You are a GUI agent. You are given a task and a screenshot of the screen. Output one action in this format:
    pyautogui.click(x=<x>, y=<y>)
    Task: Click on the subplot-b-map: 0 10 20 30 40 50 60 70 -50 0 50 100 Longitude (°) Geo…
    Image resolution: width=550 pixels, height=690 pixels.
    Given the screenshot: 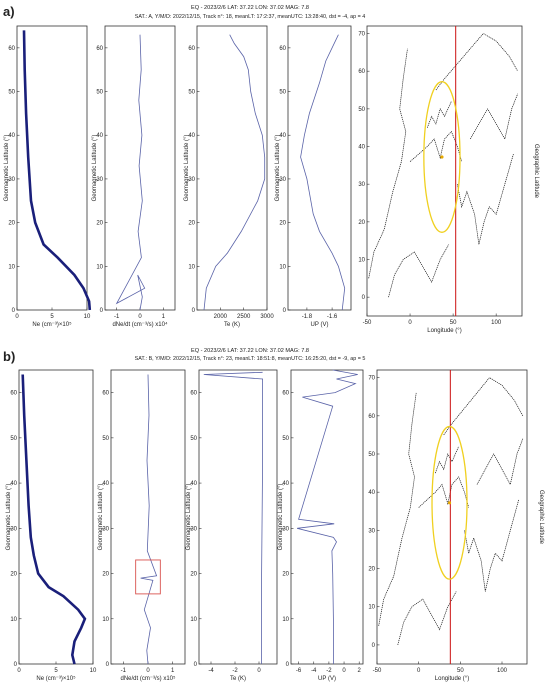 What is the action you would take?
    pyautogui.click(x=456, y=525)
    